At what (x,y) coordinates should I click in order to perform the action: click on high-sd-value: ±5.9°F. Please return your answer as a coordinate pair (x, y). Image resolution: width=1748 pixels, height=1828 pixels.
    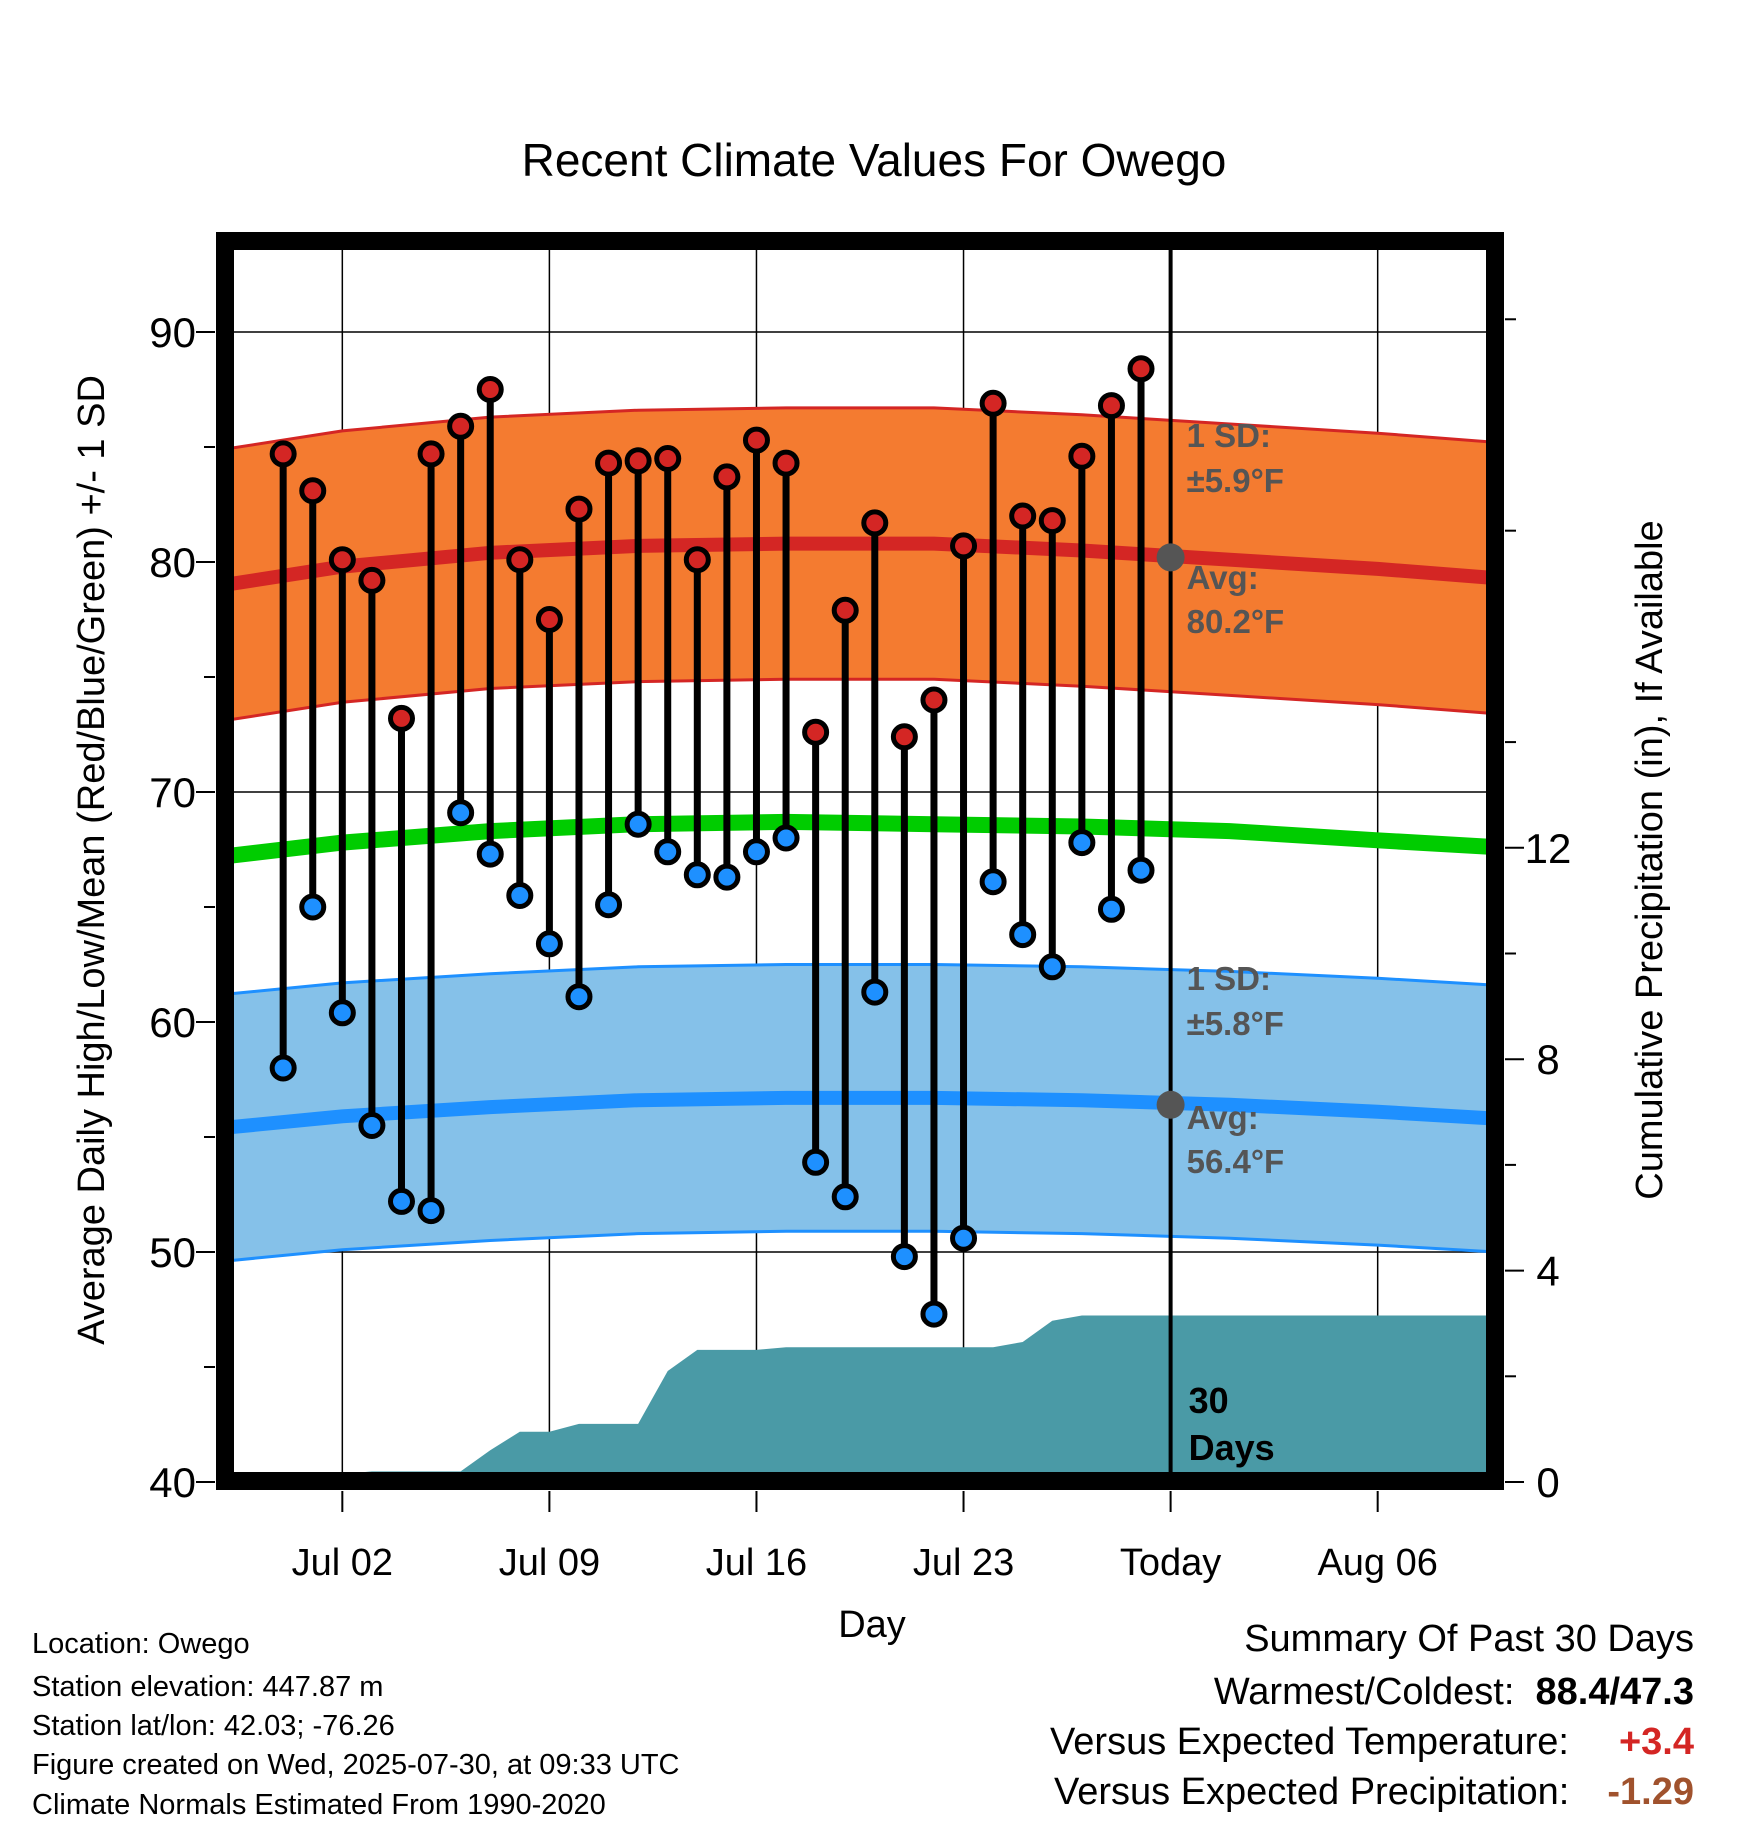
    Looking at the image, I should click on (1235, 480).